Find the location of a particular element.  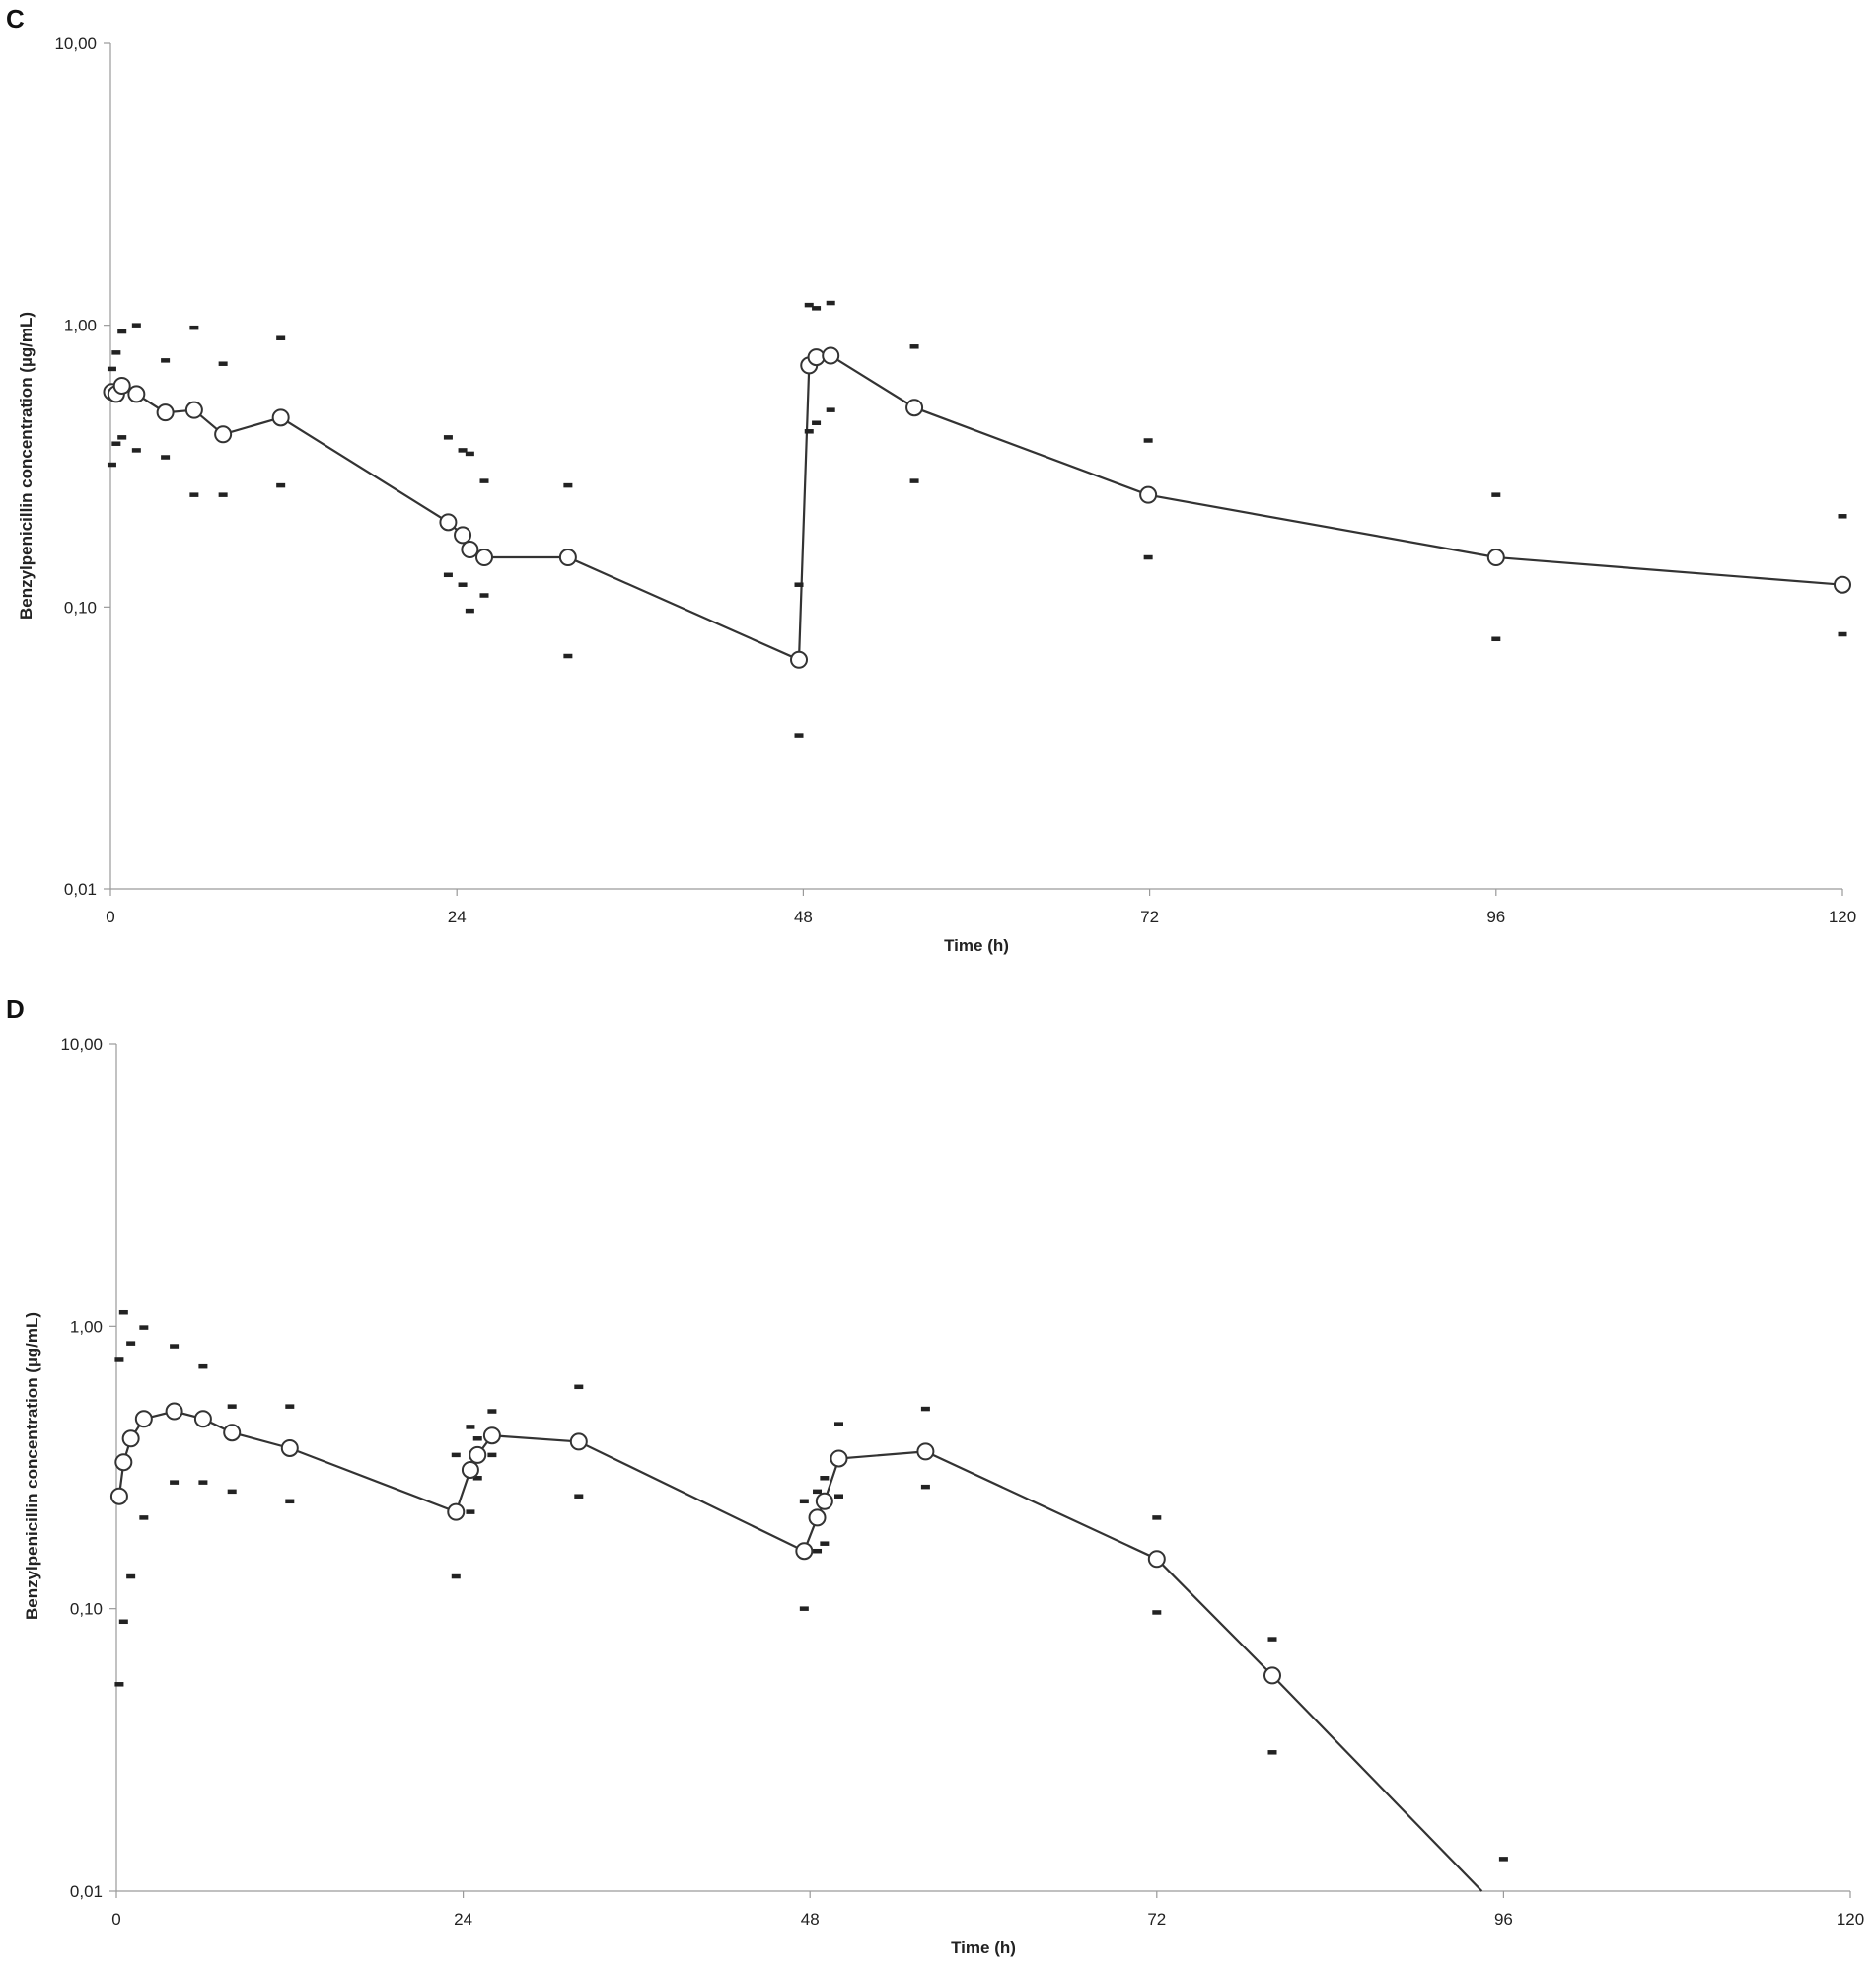

x-tick-label: 48 is located at coordinates (803, 917).